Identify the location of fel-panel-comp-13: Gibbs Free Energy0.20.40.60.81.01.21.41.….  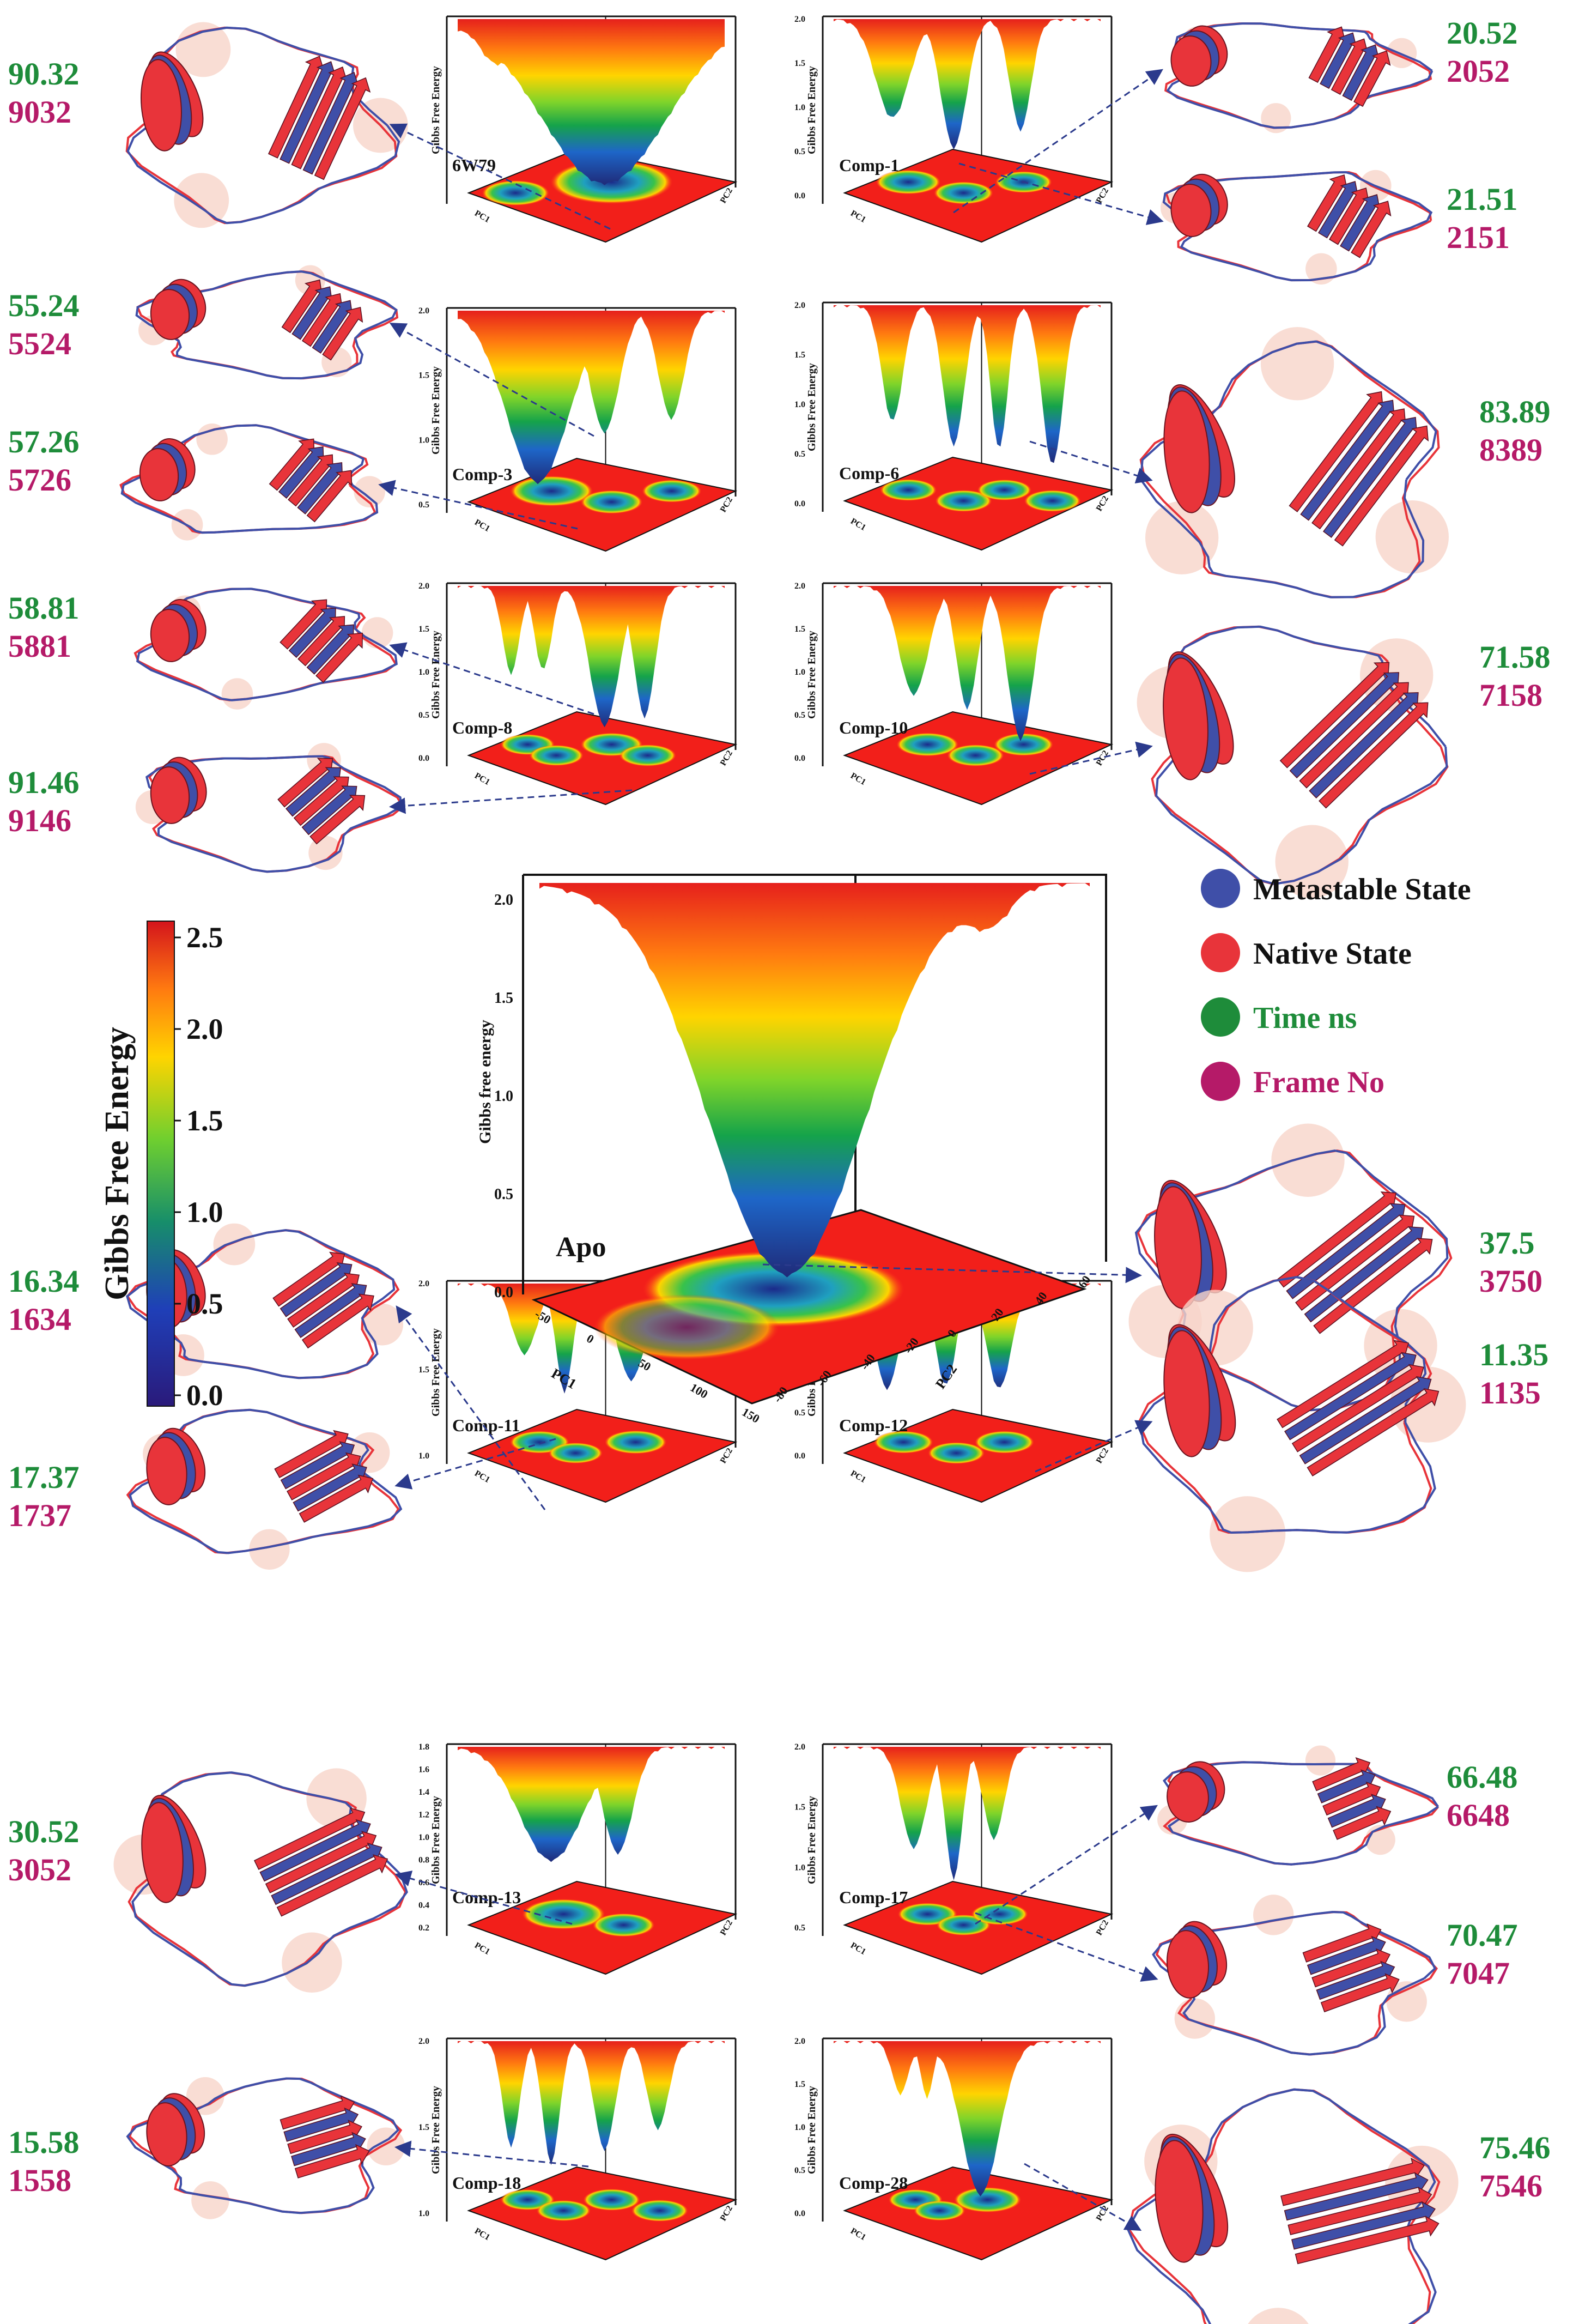
(578, 1859).